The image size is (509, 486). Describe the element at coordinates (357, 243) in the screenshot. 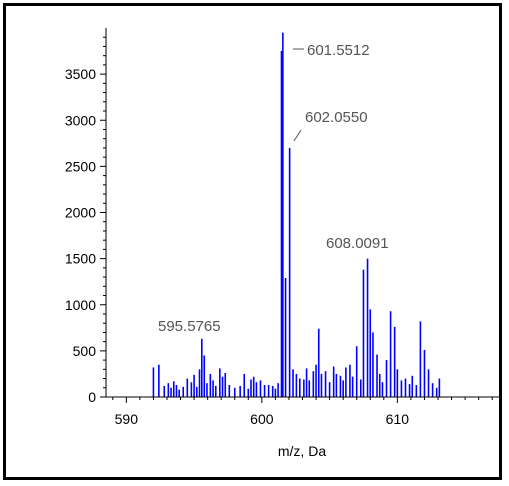

I see `peak-label-608: 608.0091` at that location.